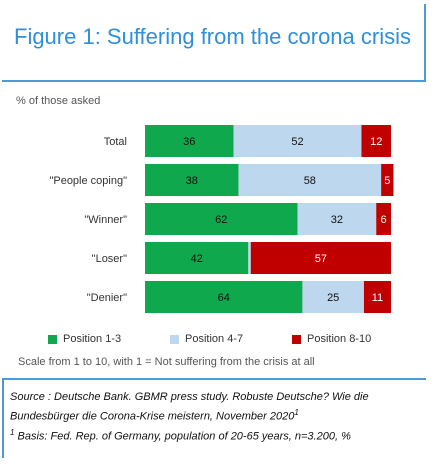  I want to click on data-label: 52, so click(297, 142).